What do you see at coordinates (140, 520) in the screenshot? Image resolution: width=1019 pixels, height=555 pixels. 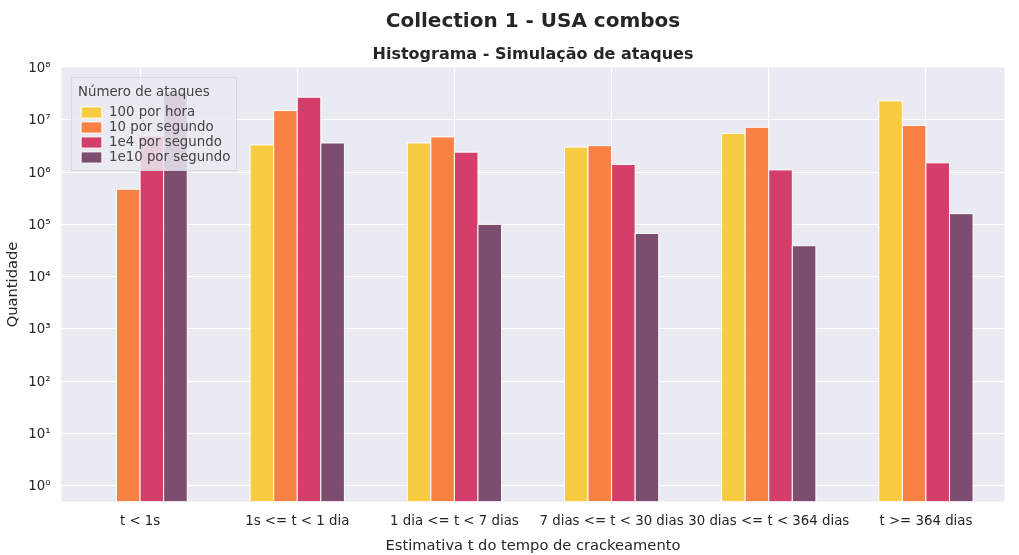 I see `x-tick-label: t < 1s` at bounding box center [140, 520].